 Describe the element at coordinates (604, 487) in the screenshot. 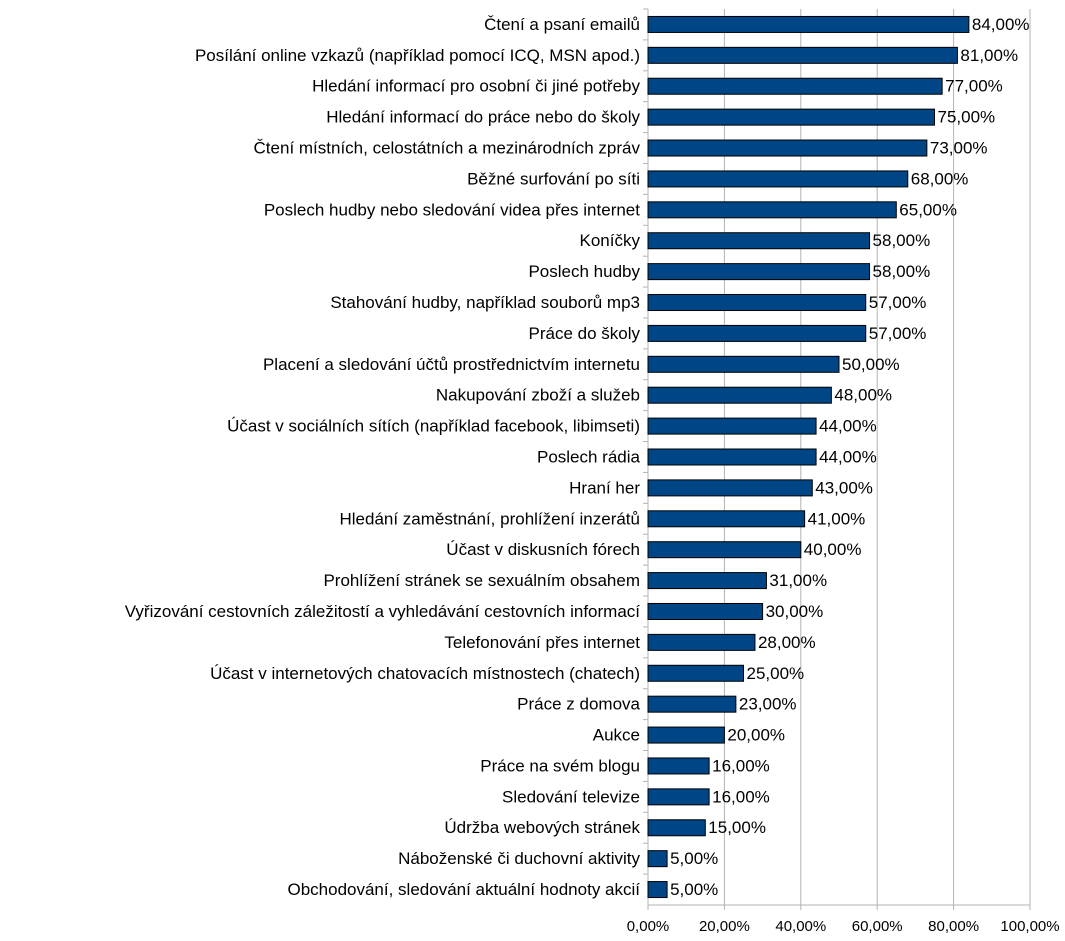

I see `y-tick-label: Hraní her` at that location.